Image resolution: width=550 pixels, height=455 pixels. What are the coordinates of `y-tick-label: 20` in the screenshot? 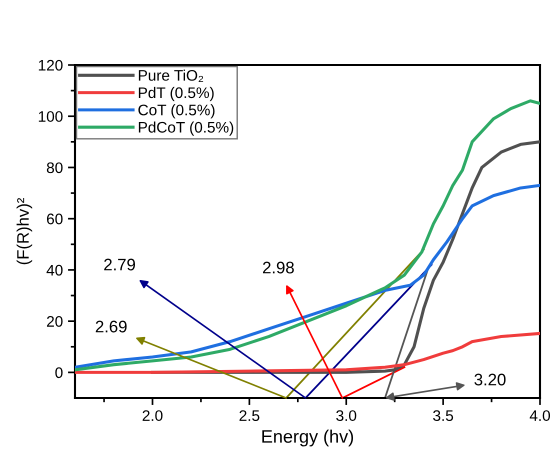 It's located at (54, 321).